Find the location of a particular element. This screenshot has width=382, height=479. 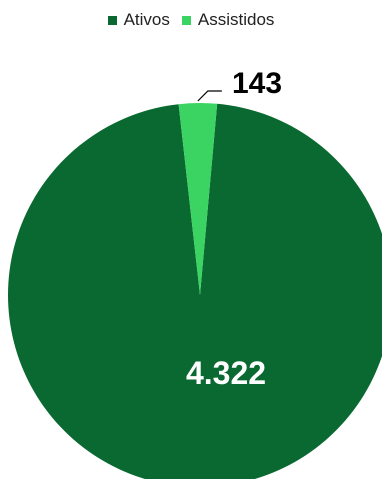

data-label-ativos: 4.322 is located at coordinates (226, 373).